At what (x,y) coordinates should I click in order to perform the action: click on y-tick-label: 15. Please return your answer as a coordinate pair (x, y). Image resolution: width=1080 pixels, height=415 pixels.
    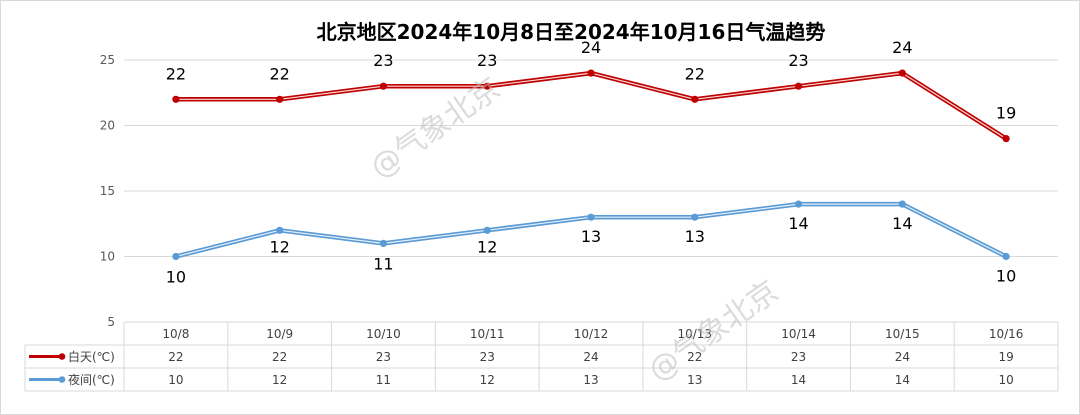
    Looking at the image, I should click on (107, 191).